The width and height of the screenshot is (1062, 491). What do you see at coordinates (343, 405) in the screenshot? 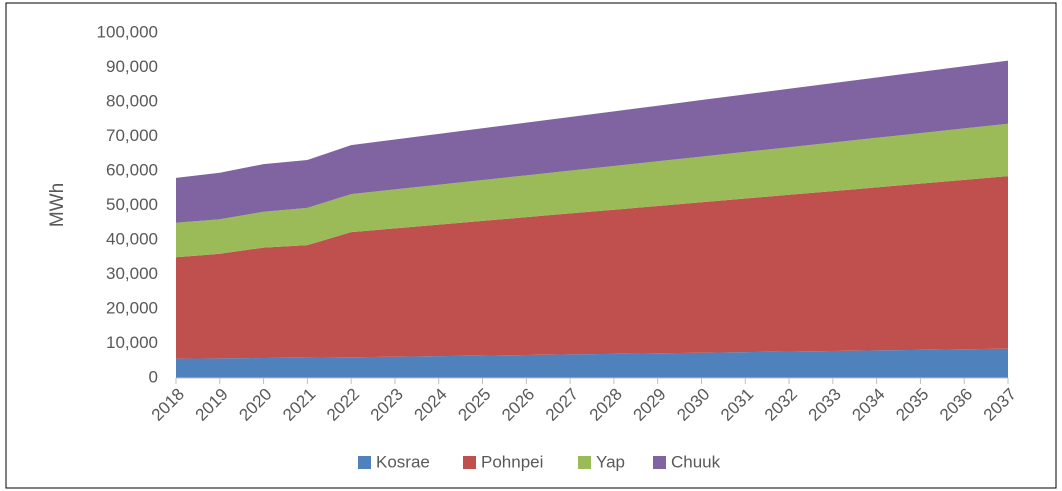
I see `x-tick-label: 2022` at bounding box center [343, 405].